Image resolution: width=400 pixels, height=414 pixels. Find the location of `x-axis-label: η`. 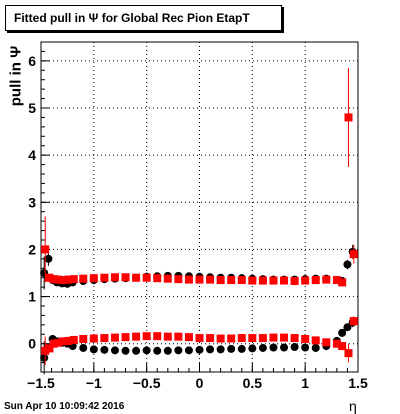

x-axis-label: η is located at coordinates (353, 406).